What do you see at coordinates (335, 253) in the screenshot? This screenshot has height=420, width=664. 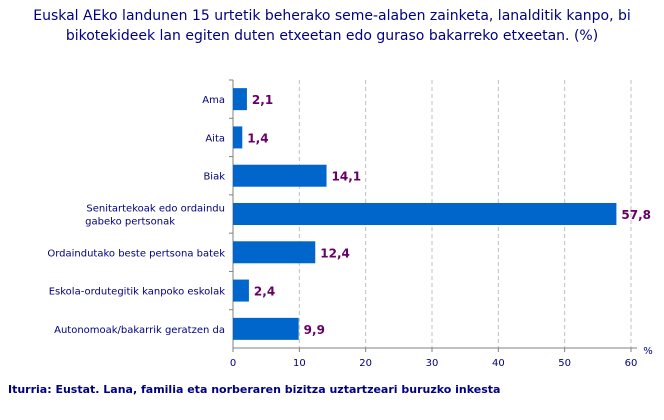 I see `data-label: 12,4` at bounding box center [335, 253].